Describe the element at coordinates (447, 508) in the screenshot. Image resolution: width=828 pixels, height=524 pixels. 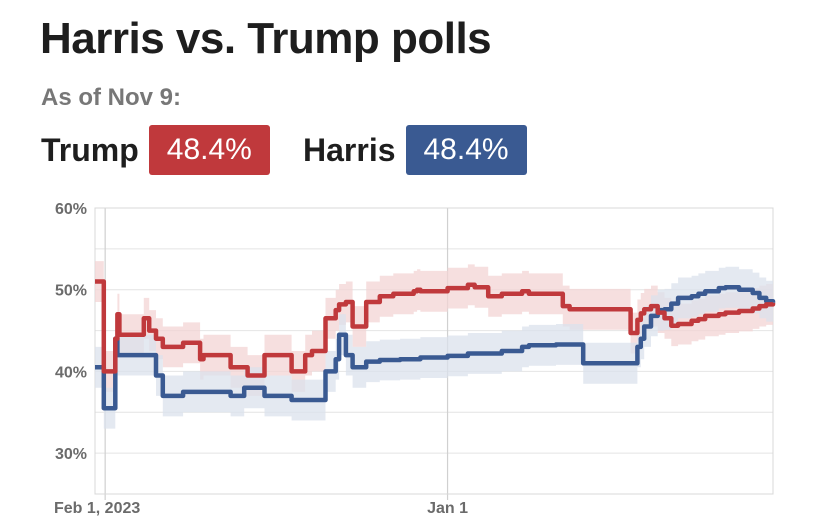
I see `x-tick-label: Jan 1` at that location.